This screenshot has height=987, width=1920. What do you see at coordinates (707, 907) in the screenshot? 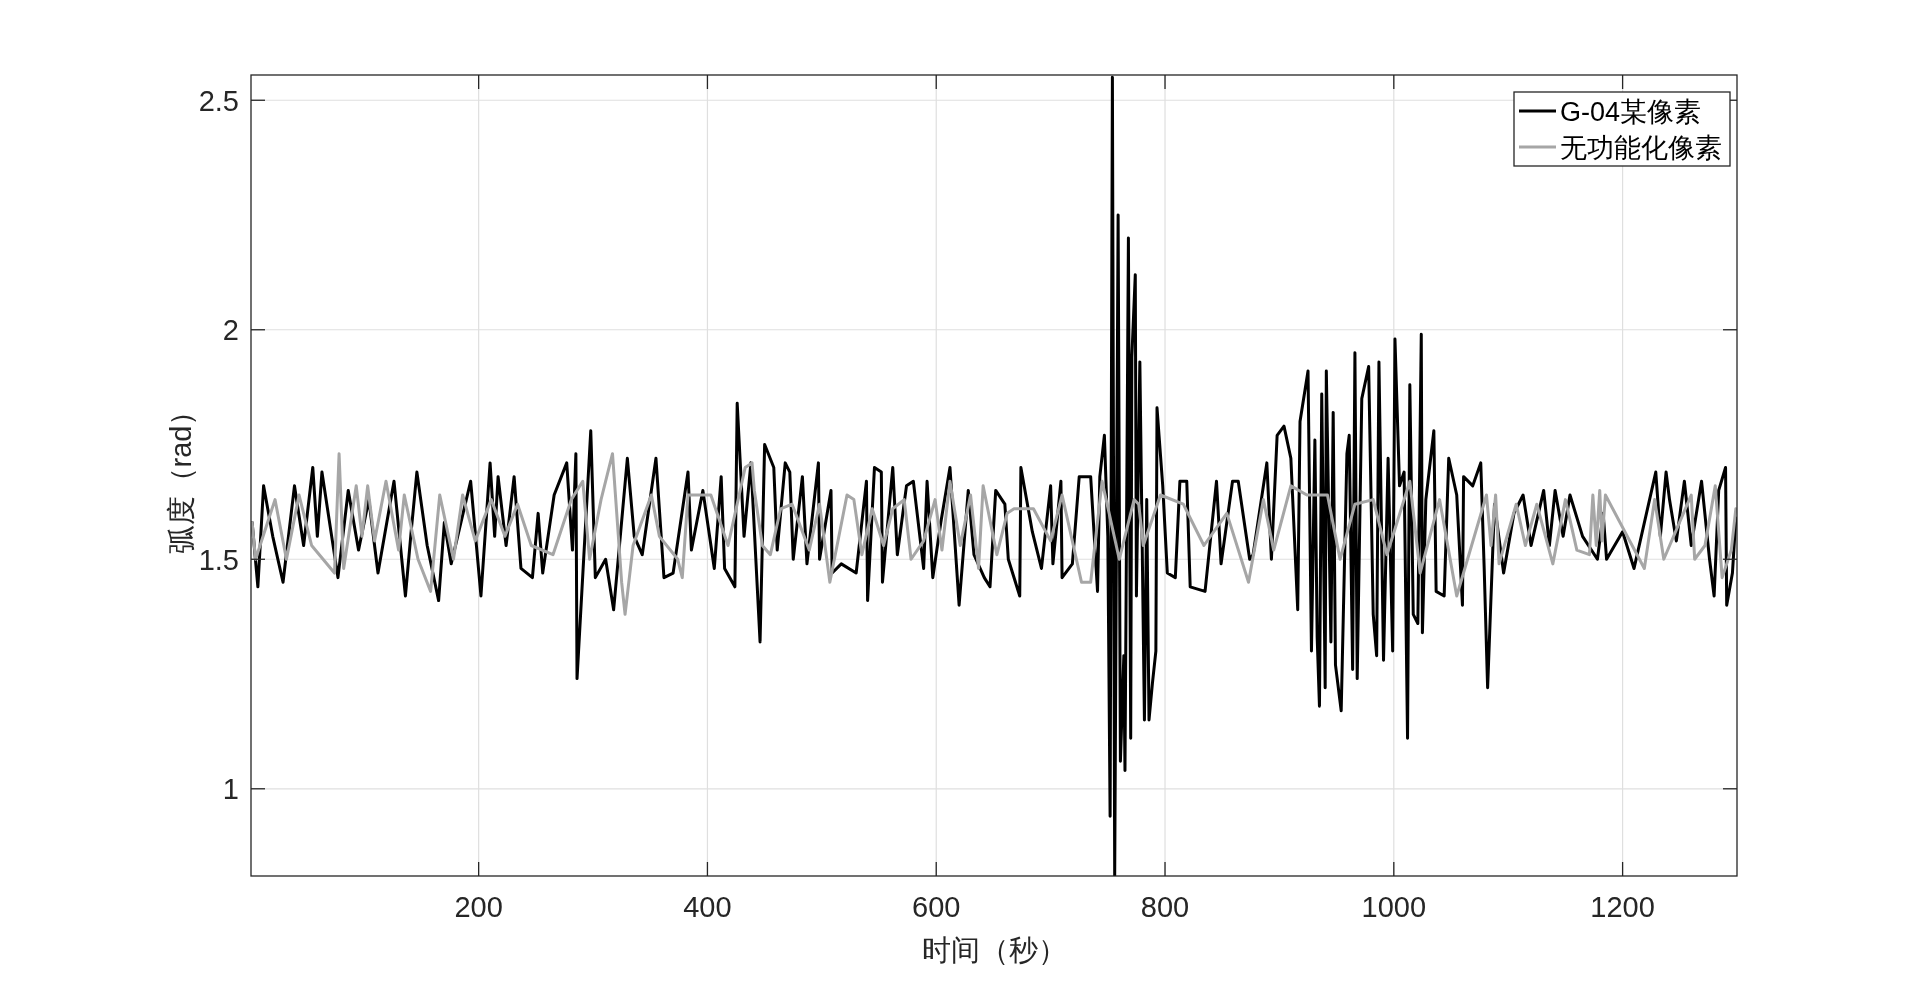
I see `x-tick-label: 400` at bounding box center [707, 907].